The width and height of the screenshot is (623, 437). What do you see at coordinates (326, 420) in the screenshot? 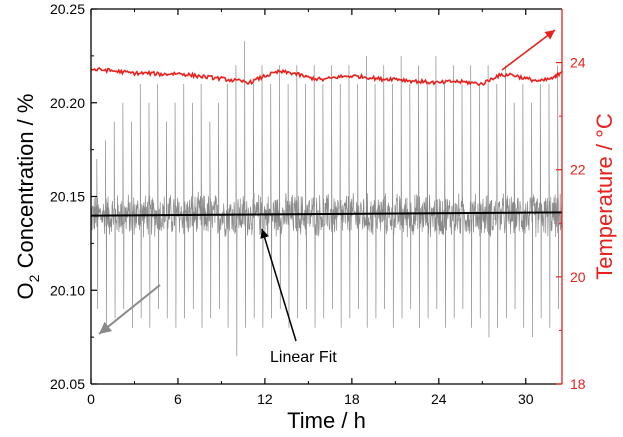
I see `x-axis-title: Time / h` at bounding box center [326, 420].